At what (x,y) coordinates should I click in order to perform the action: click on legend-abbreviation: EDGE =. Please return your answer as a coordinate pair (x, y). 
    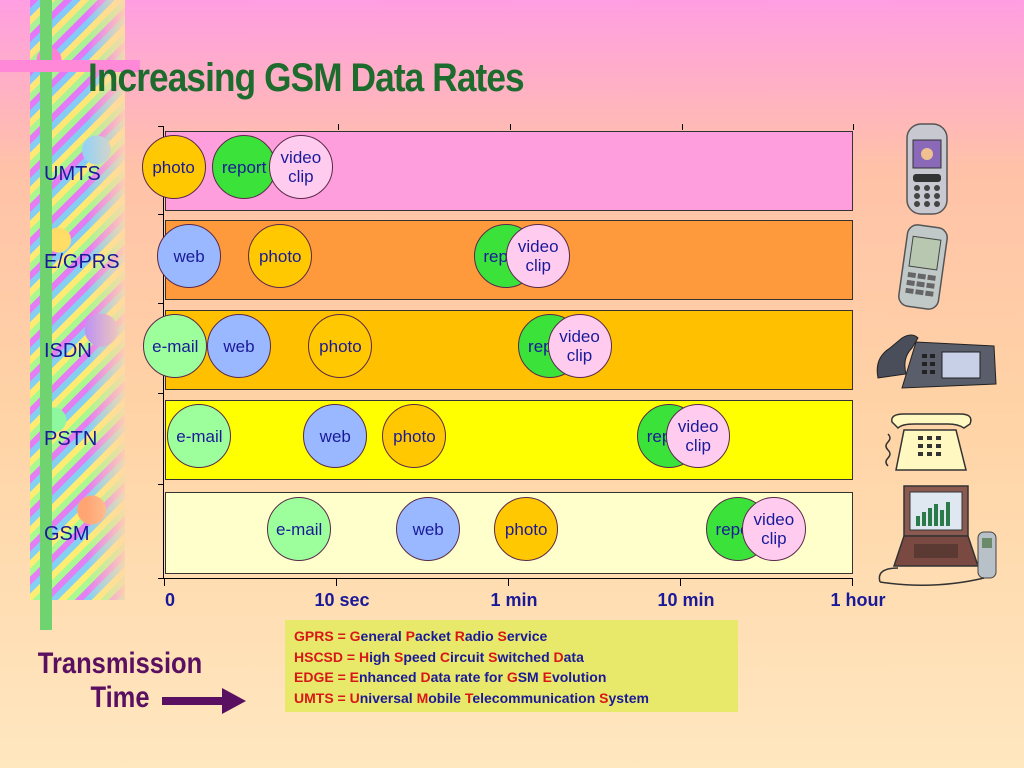
    Looking at the image, I should click on (322, 677).